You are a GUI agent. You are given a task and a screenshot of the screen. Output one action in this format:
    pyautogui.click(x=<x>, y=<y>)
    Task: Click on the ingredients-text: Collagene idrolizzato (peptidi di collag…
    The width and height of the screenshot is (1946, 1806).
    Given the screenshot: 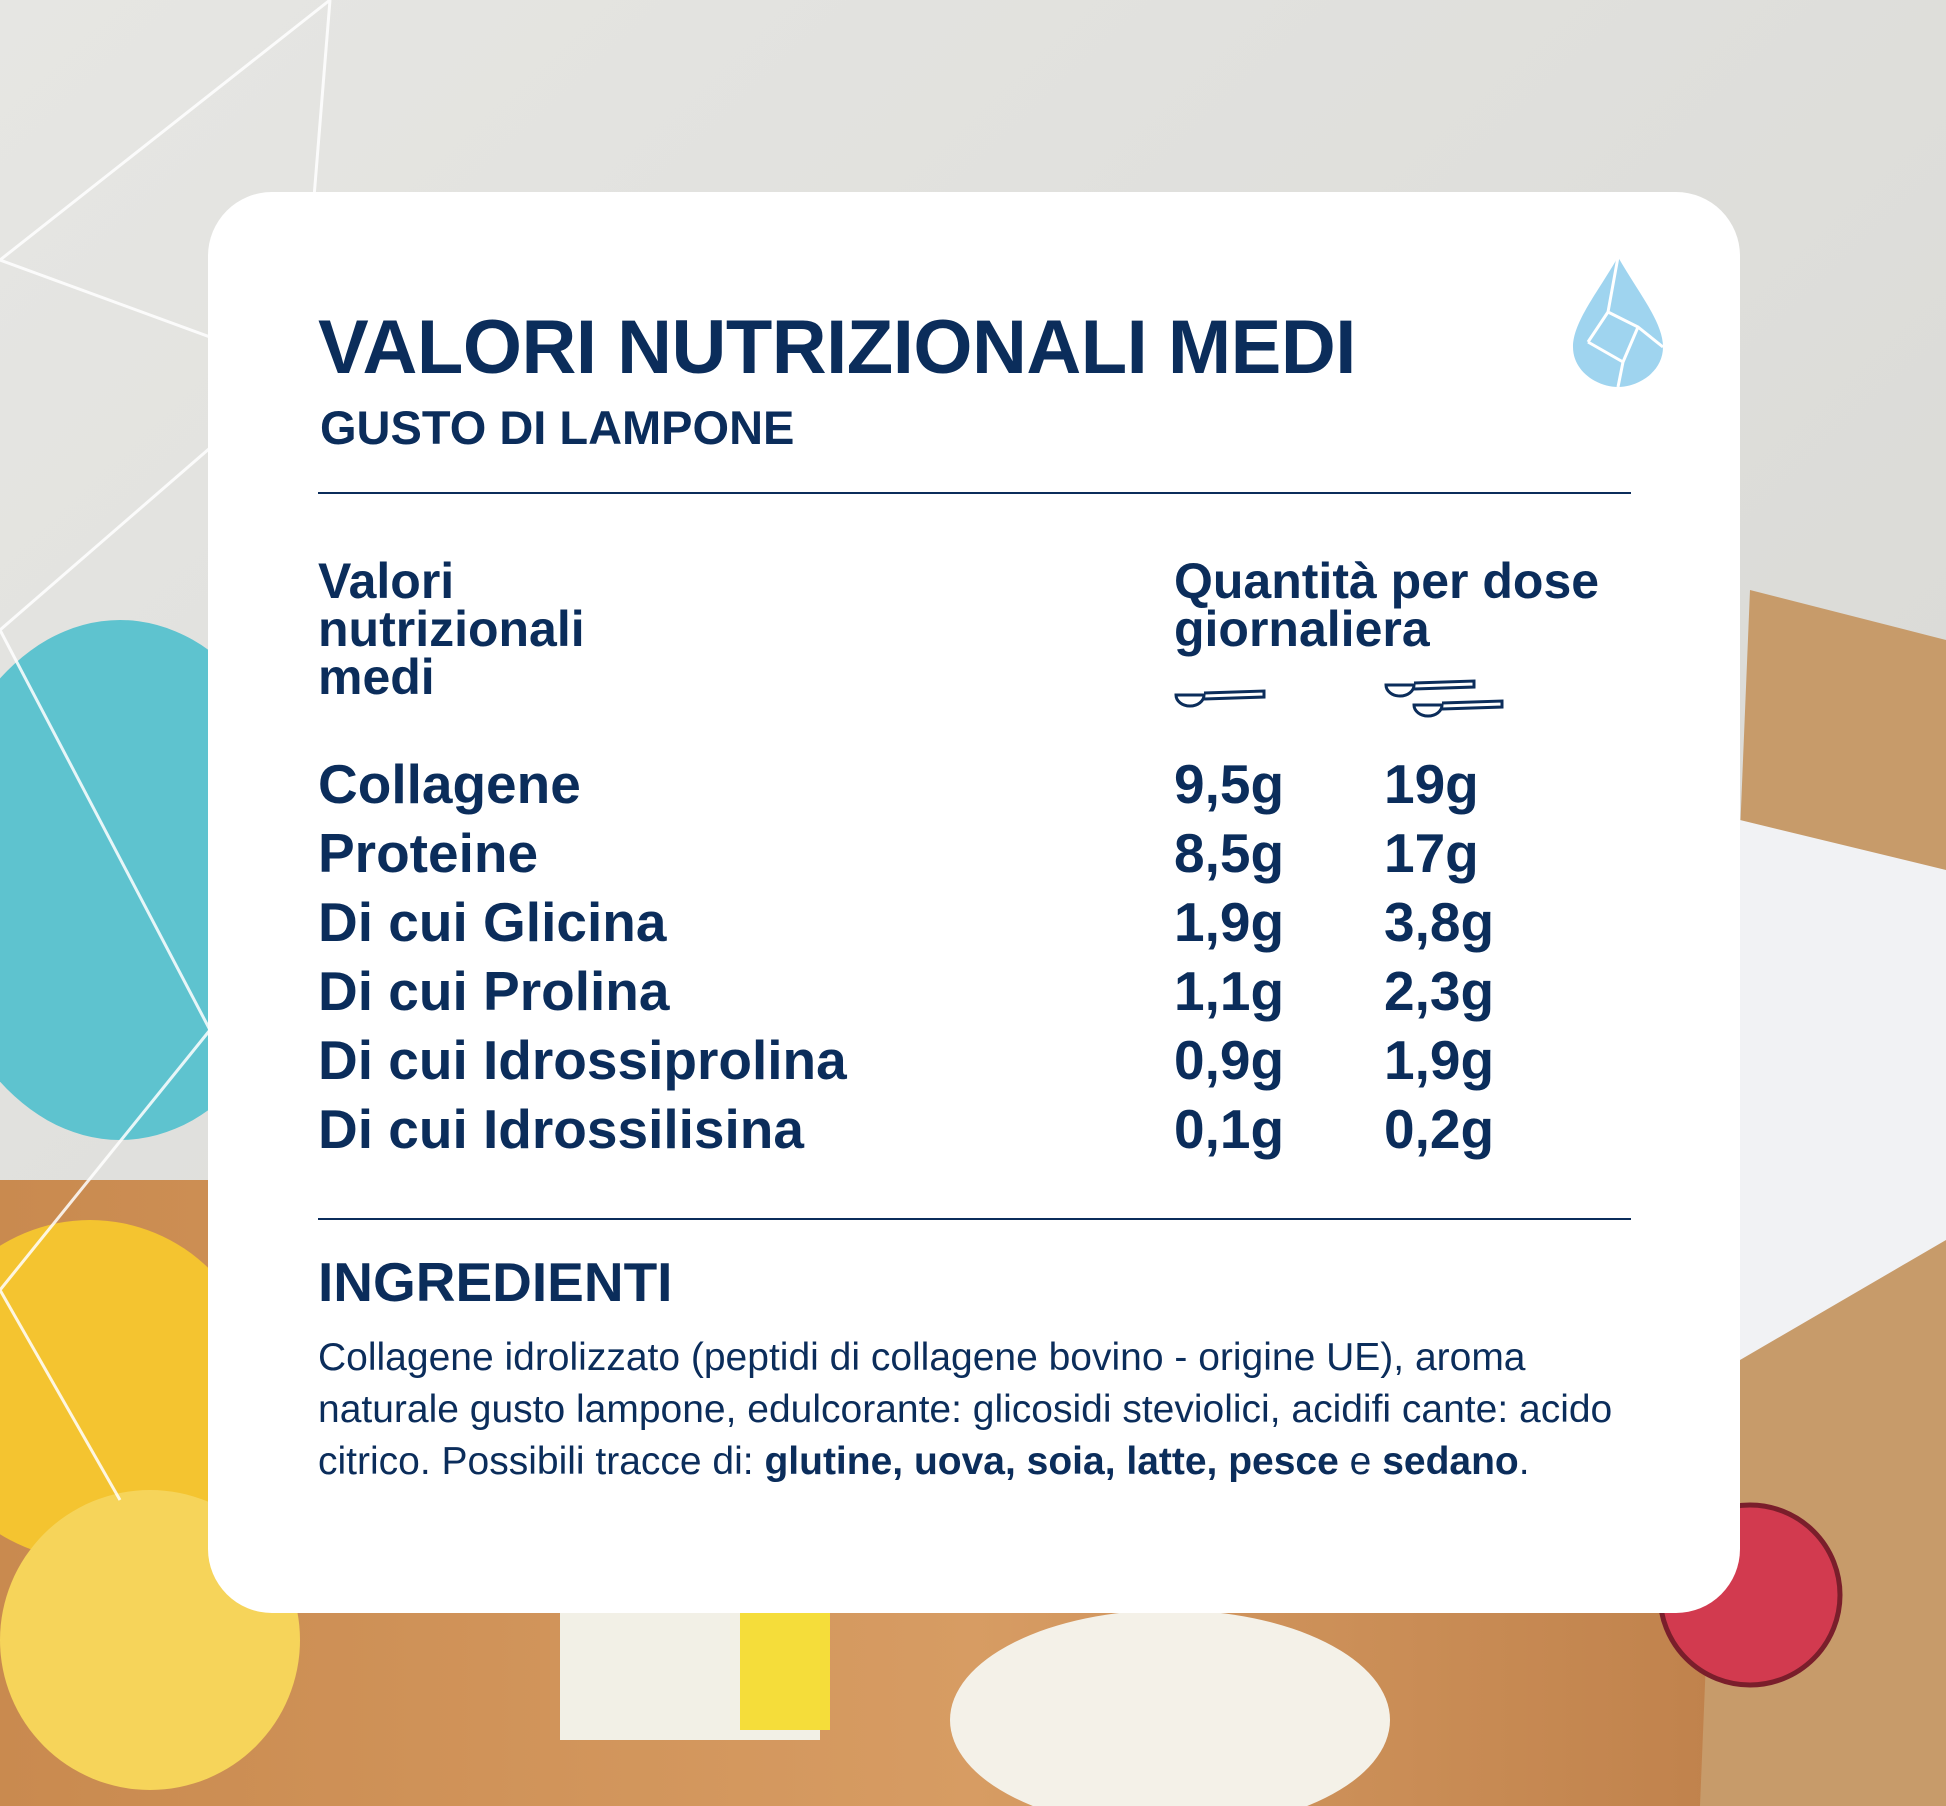 What is the action you would take?
    pyautogui.click(x=990, y=1410)
    